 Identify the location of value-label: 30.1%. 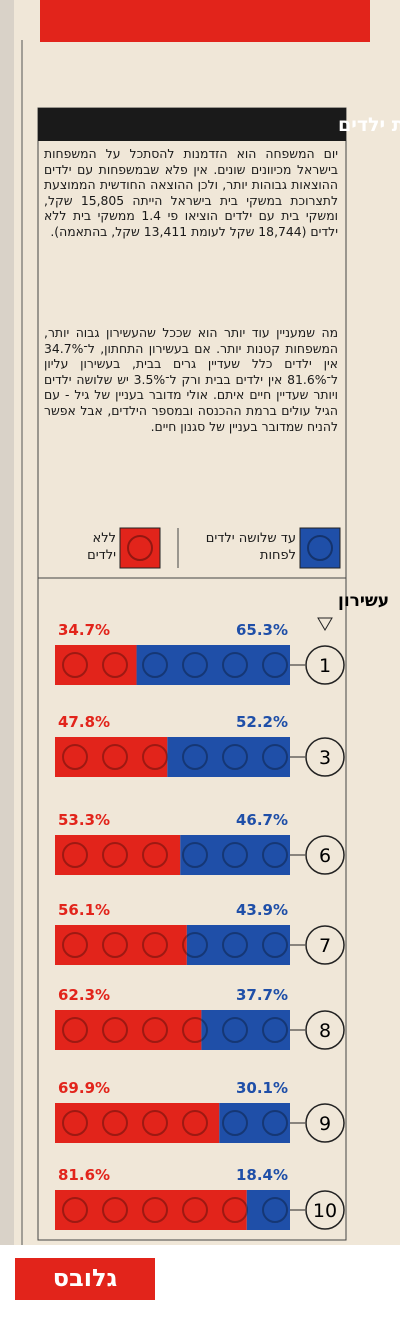
(262, 1088).